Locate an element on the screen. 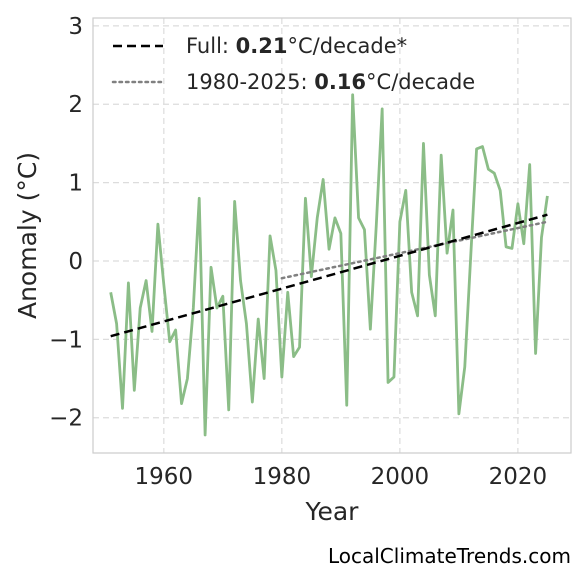 This screenshot has height=579, width=585. x-tick-label: 1980 is located at coordinates (282, 477).